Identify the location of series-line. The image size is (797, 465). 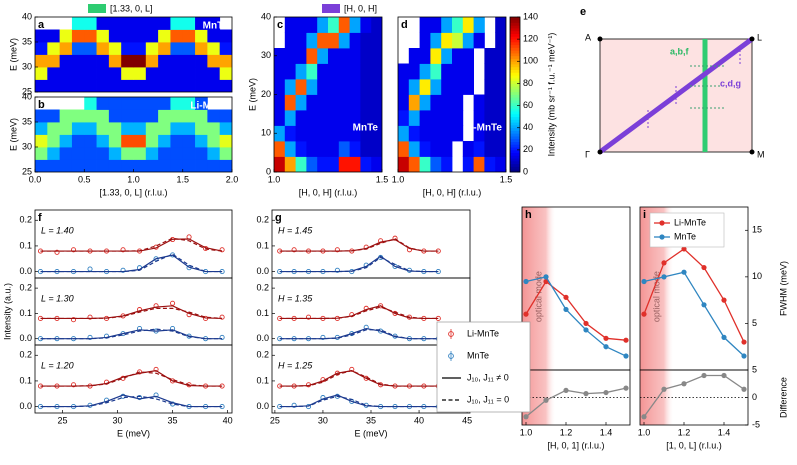
(694, 396).